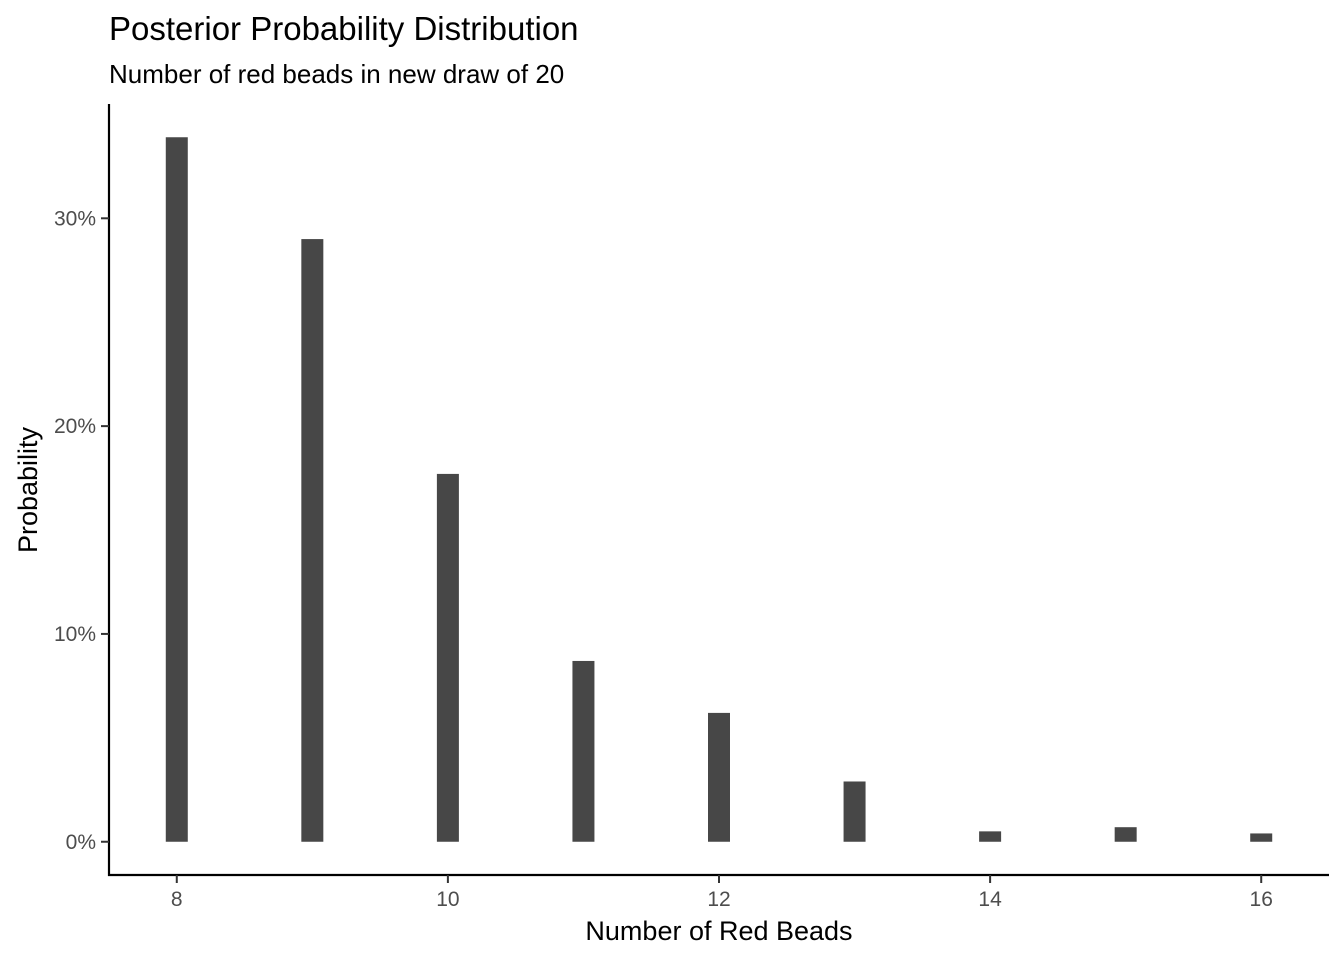  What do you see at coordinates (344, 28) in the screenshot?
I see `chart-title: Posterior Probability Distribution` at bounding box center [344, 28].